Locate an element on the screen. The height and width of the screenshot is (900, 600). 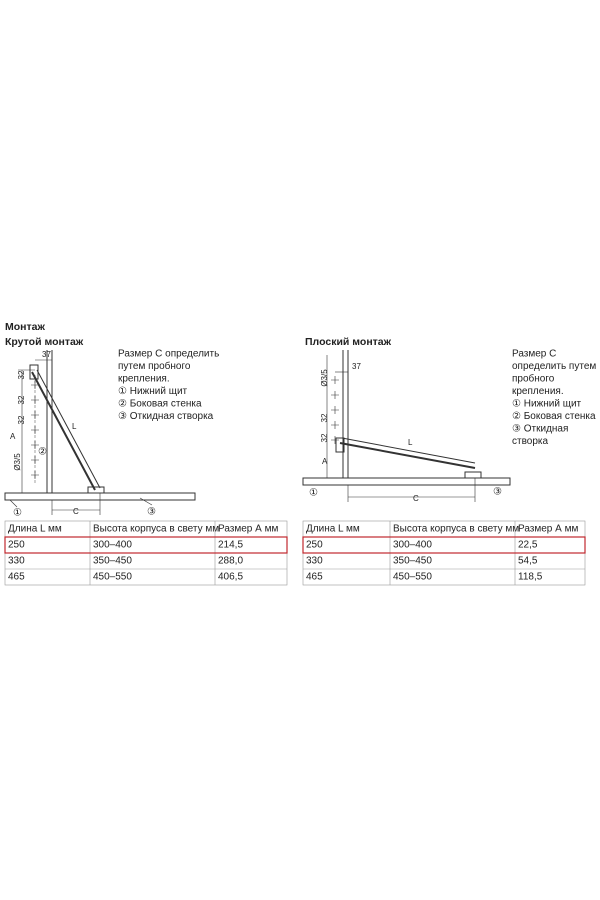
table-cell: 22,5 is located at coordinates (528, 545).